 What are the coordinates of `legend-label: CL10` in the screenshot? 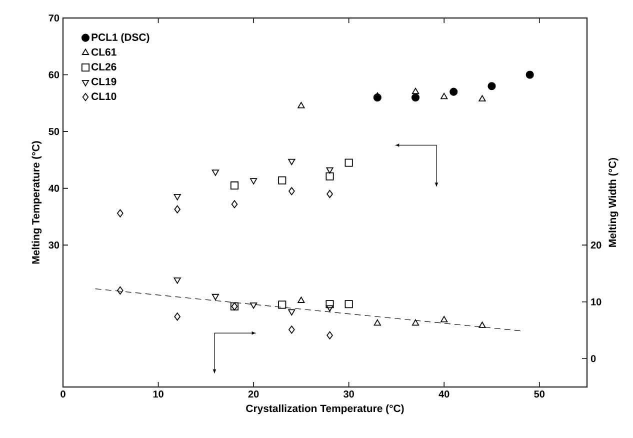 It's located at (103, 96).